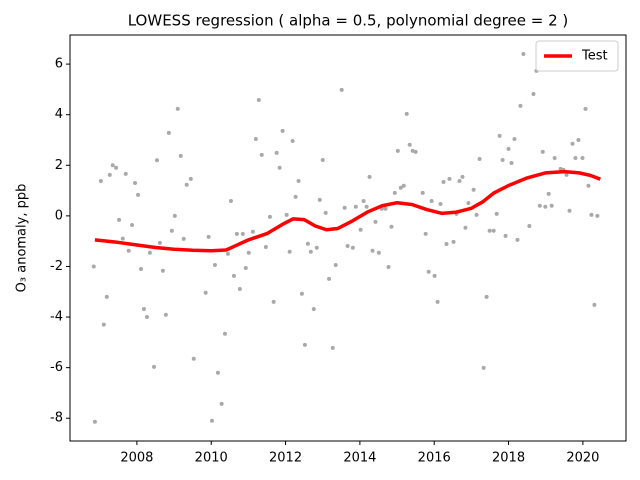 The width and height of the screenshot is (640, 480). I want to click on x-tick-label: 2016, so click(434, 458).